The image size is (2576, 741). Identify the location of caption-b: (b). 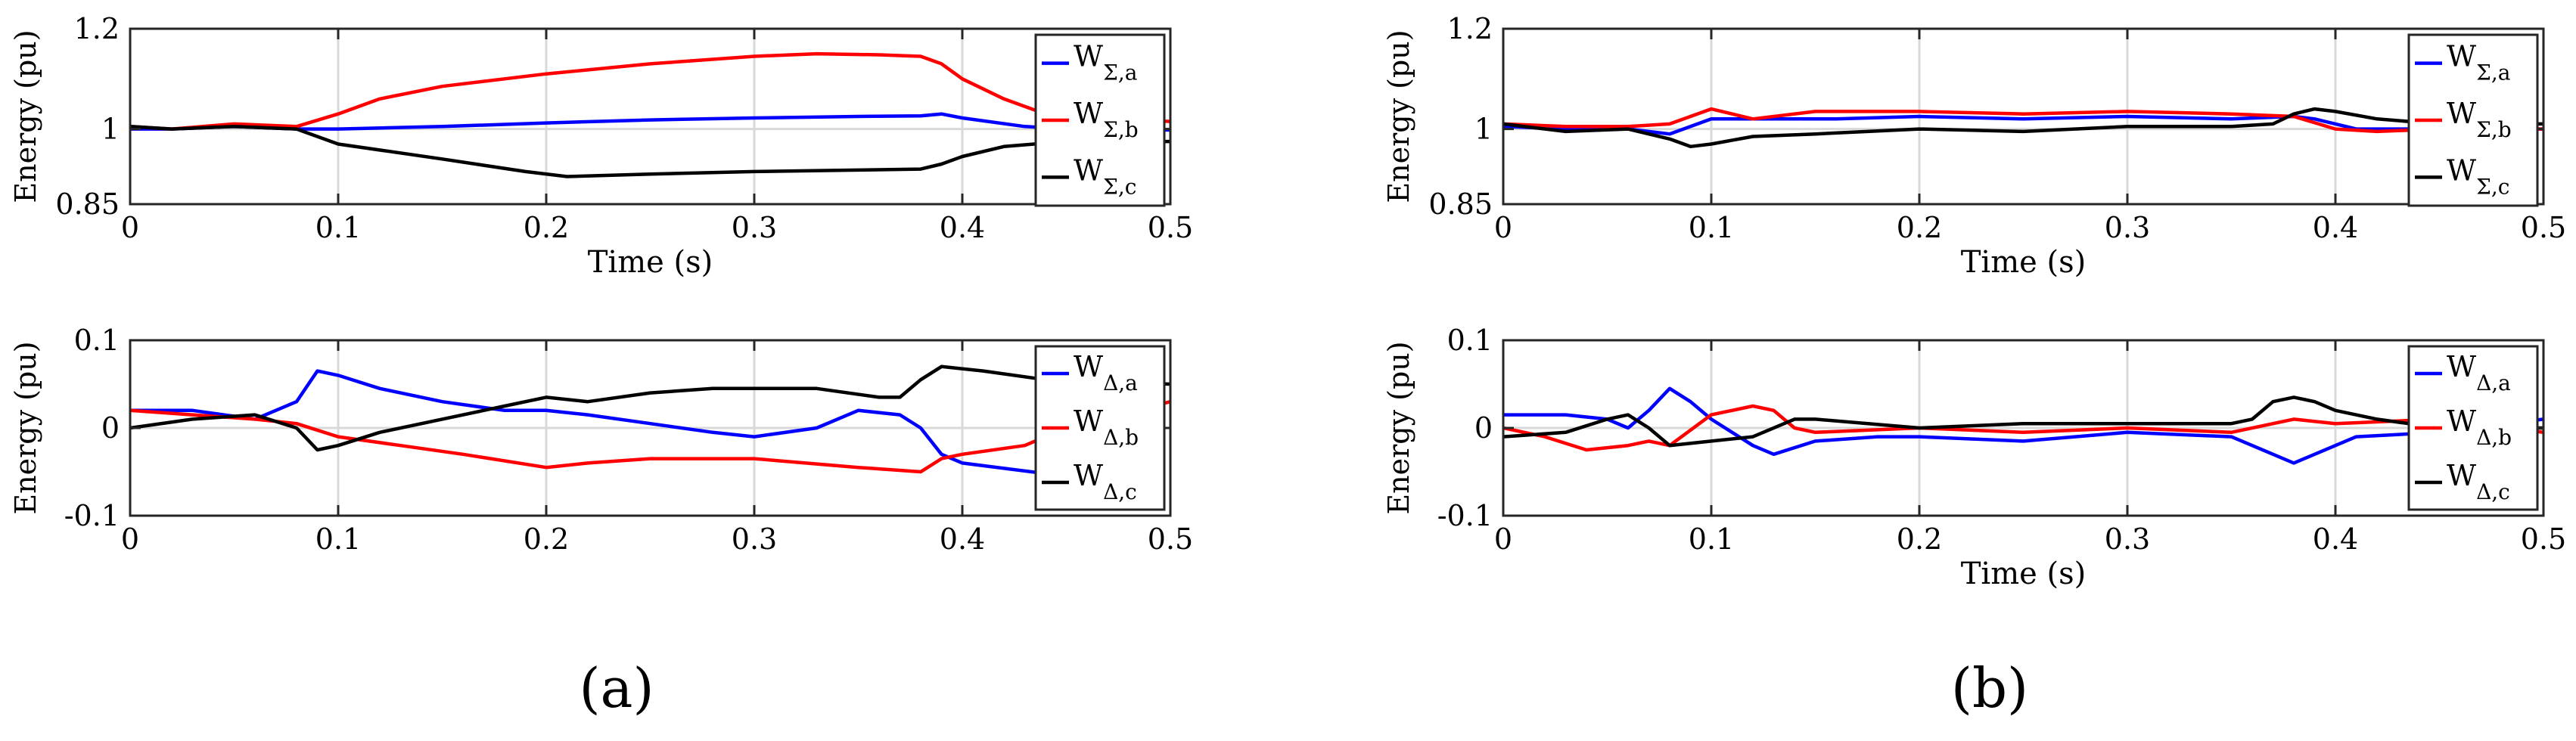
(1989, 688).